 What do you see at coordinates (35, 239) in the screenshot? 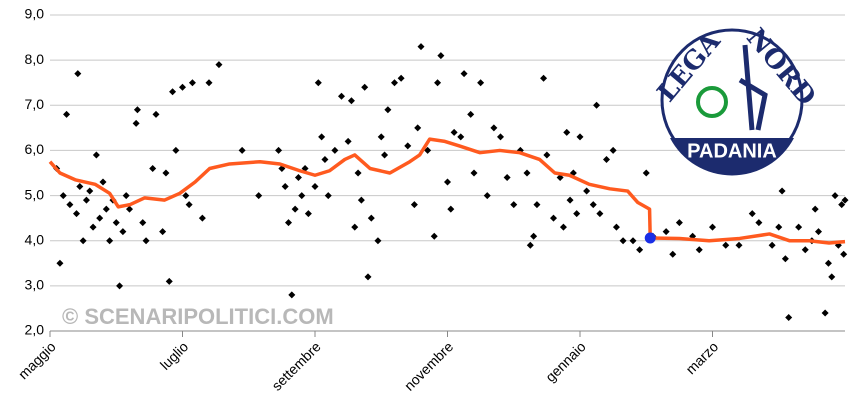
I see `y-tick-label: 4,0` at bounding box center [35, 239].